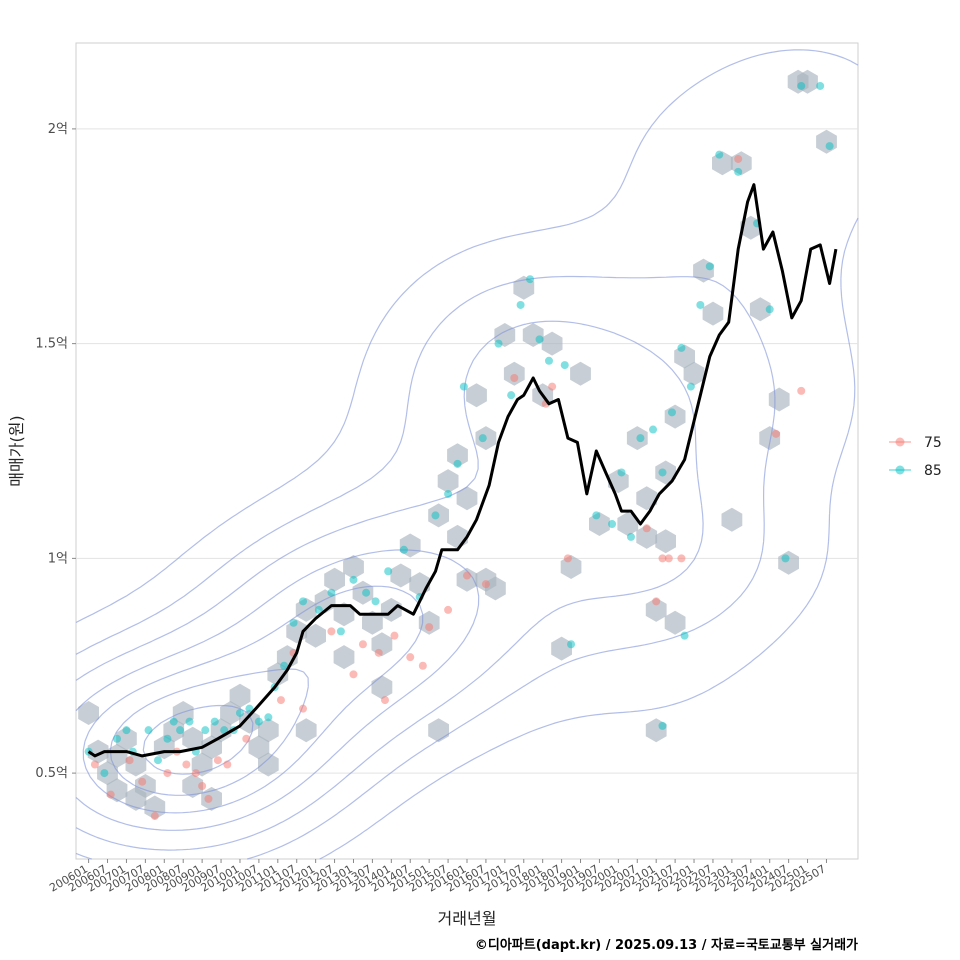 The width and height of the screenshot is (960, 960). What do you see at coordinates (933, 471) in the screenshot?
I see `legend-label: 85` at bounding box center [933, 471].